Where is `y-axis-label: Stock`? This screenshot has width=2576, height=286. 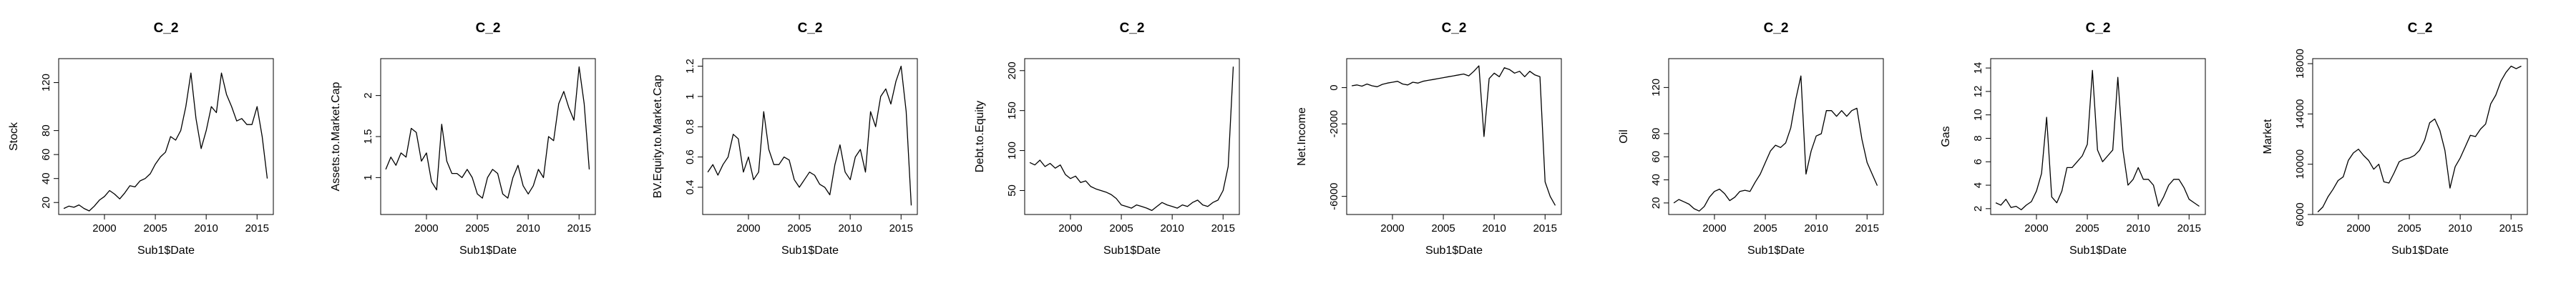 y-axis-label: Stock is located at coordinates (14, 136).